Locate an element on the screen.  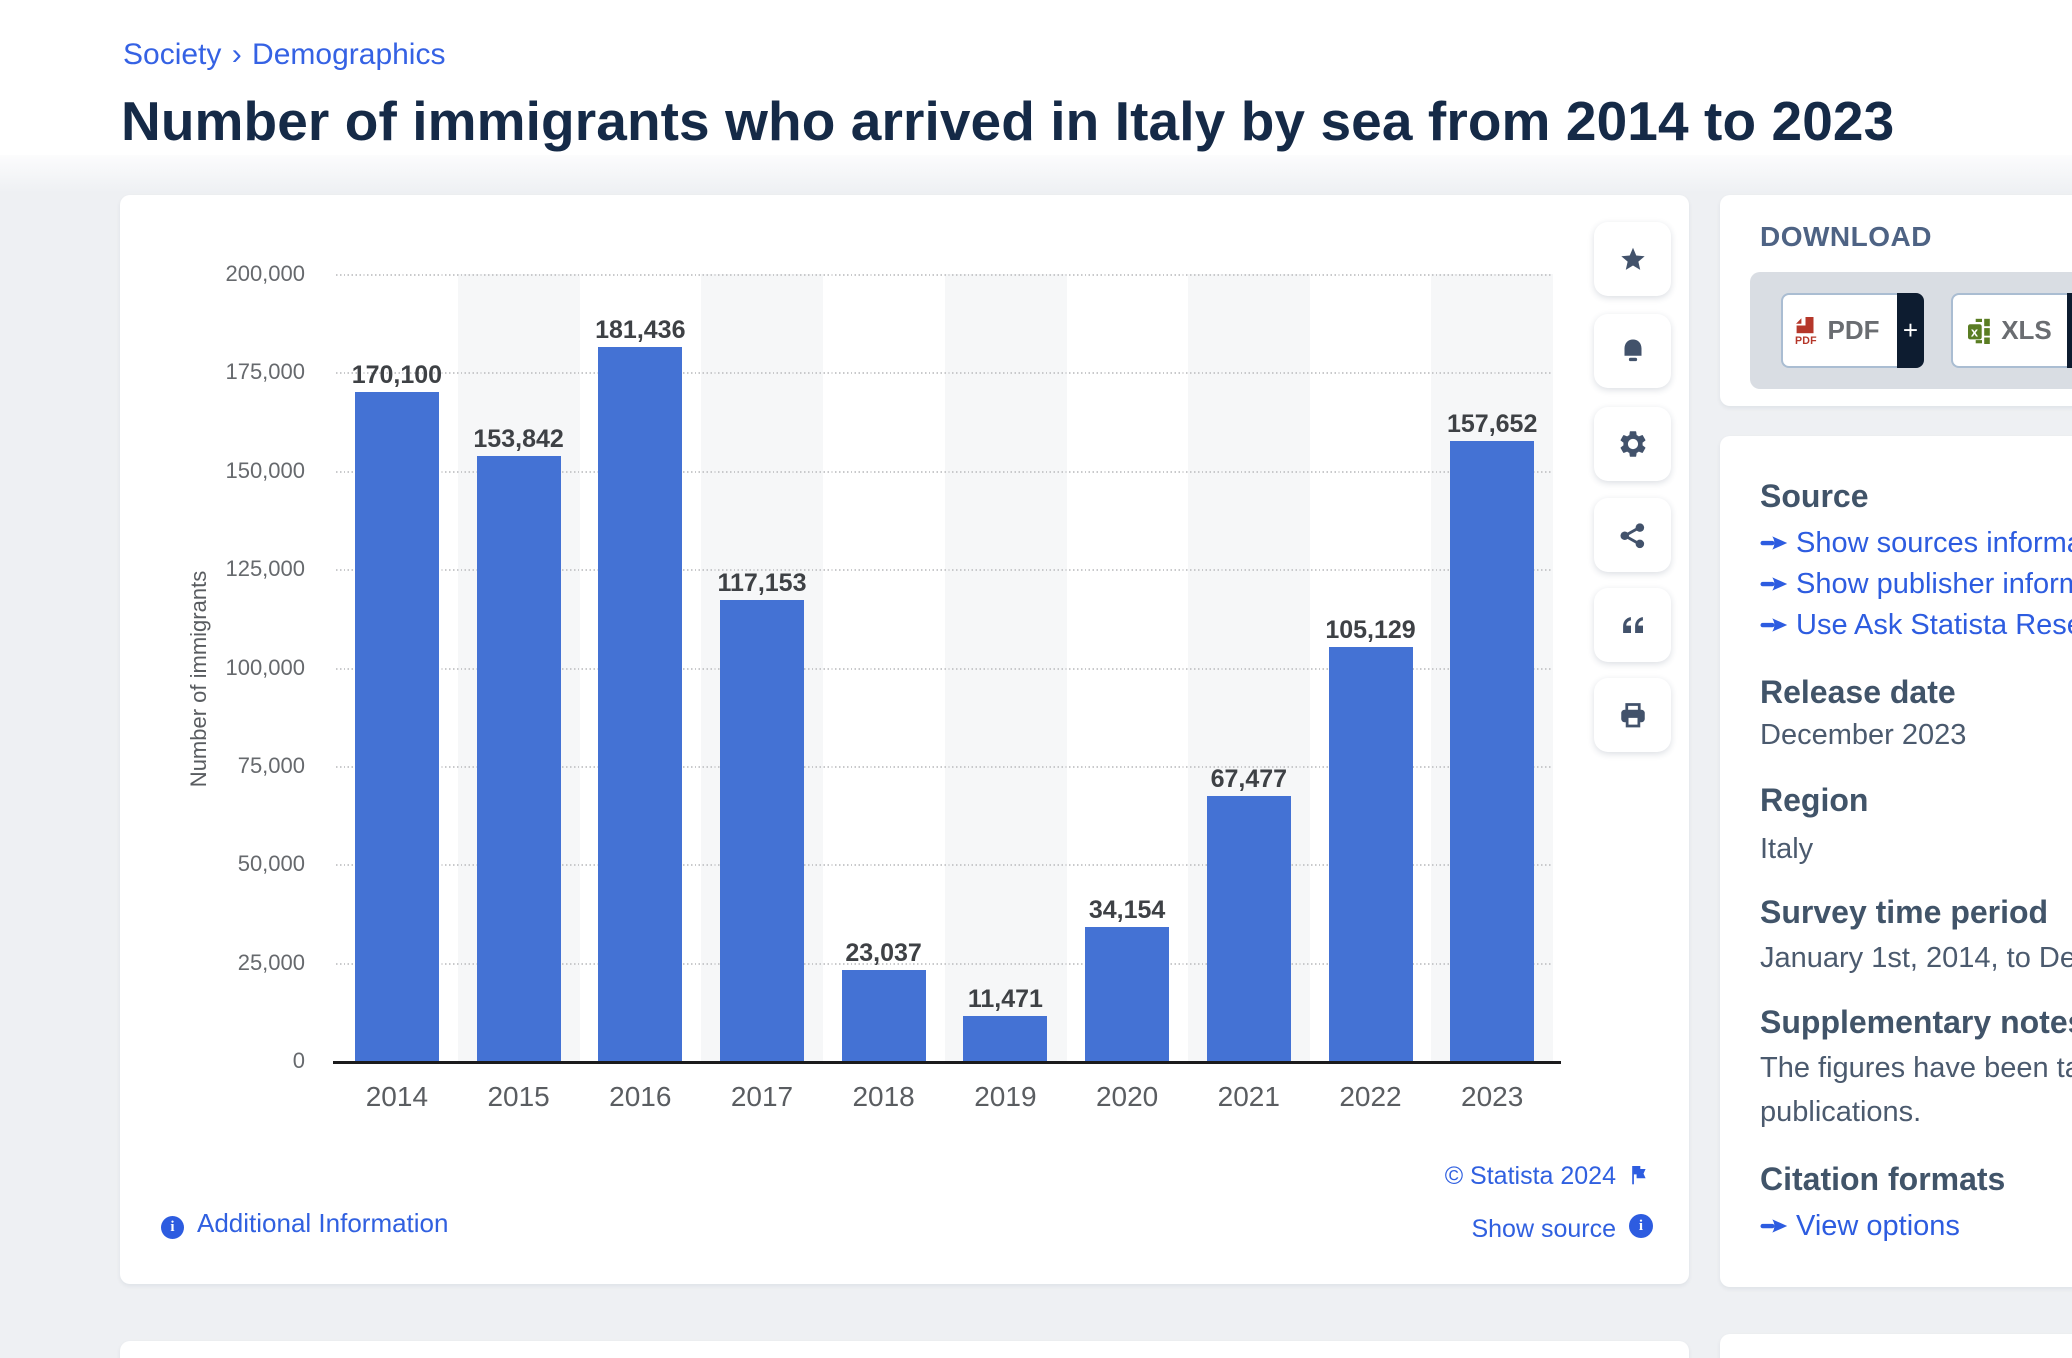
svg-text: x is located at coordinates (1975, 331).